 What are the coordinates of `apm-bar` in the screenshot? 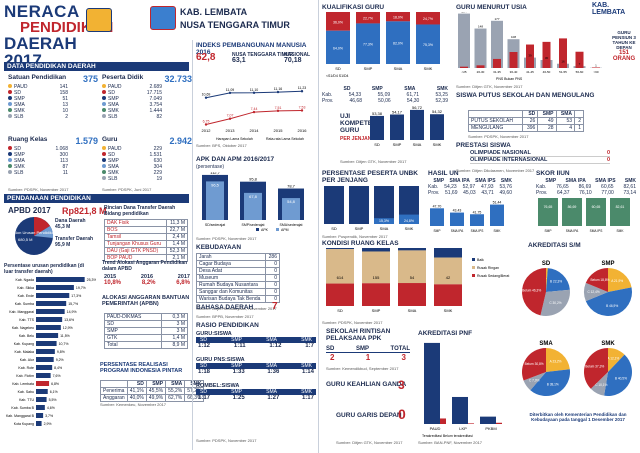 It's located at (253, 206).